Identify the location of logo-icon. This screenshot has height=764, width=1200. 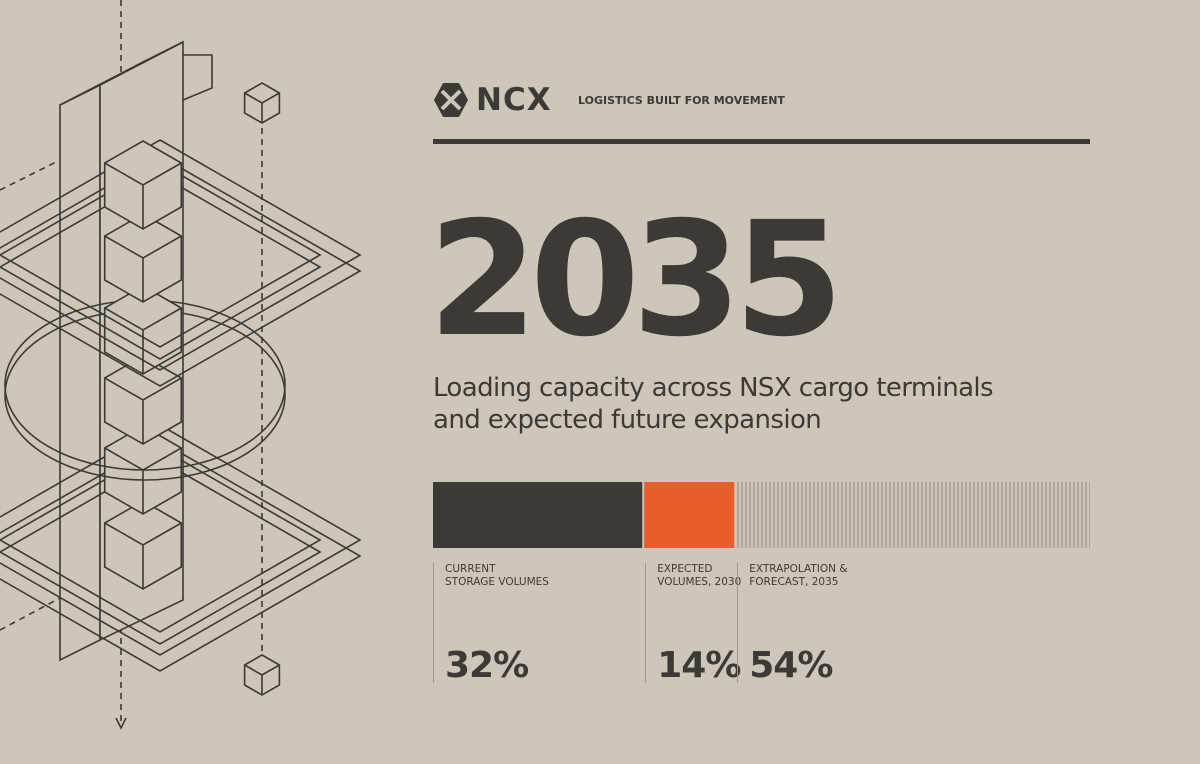
(451, 100).